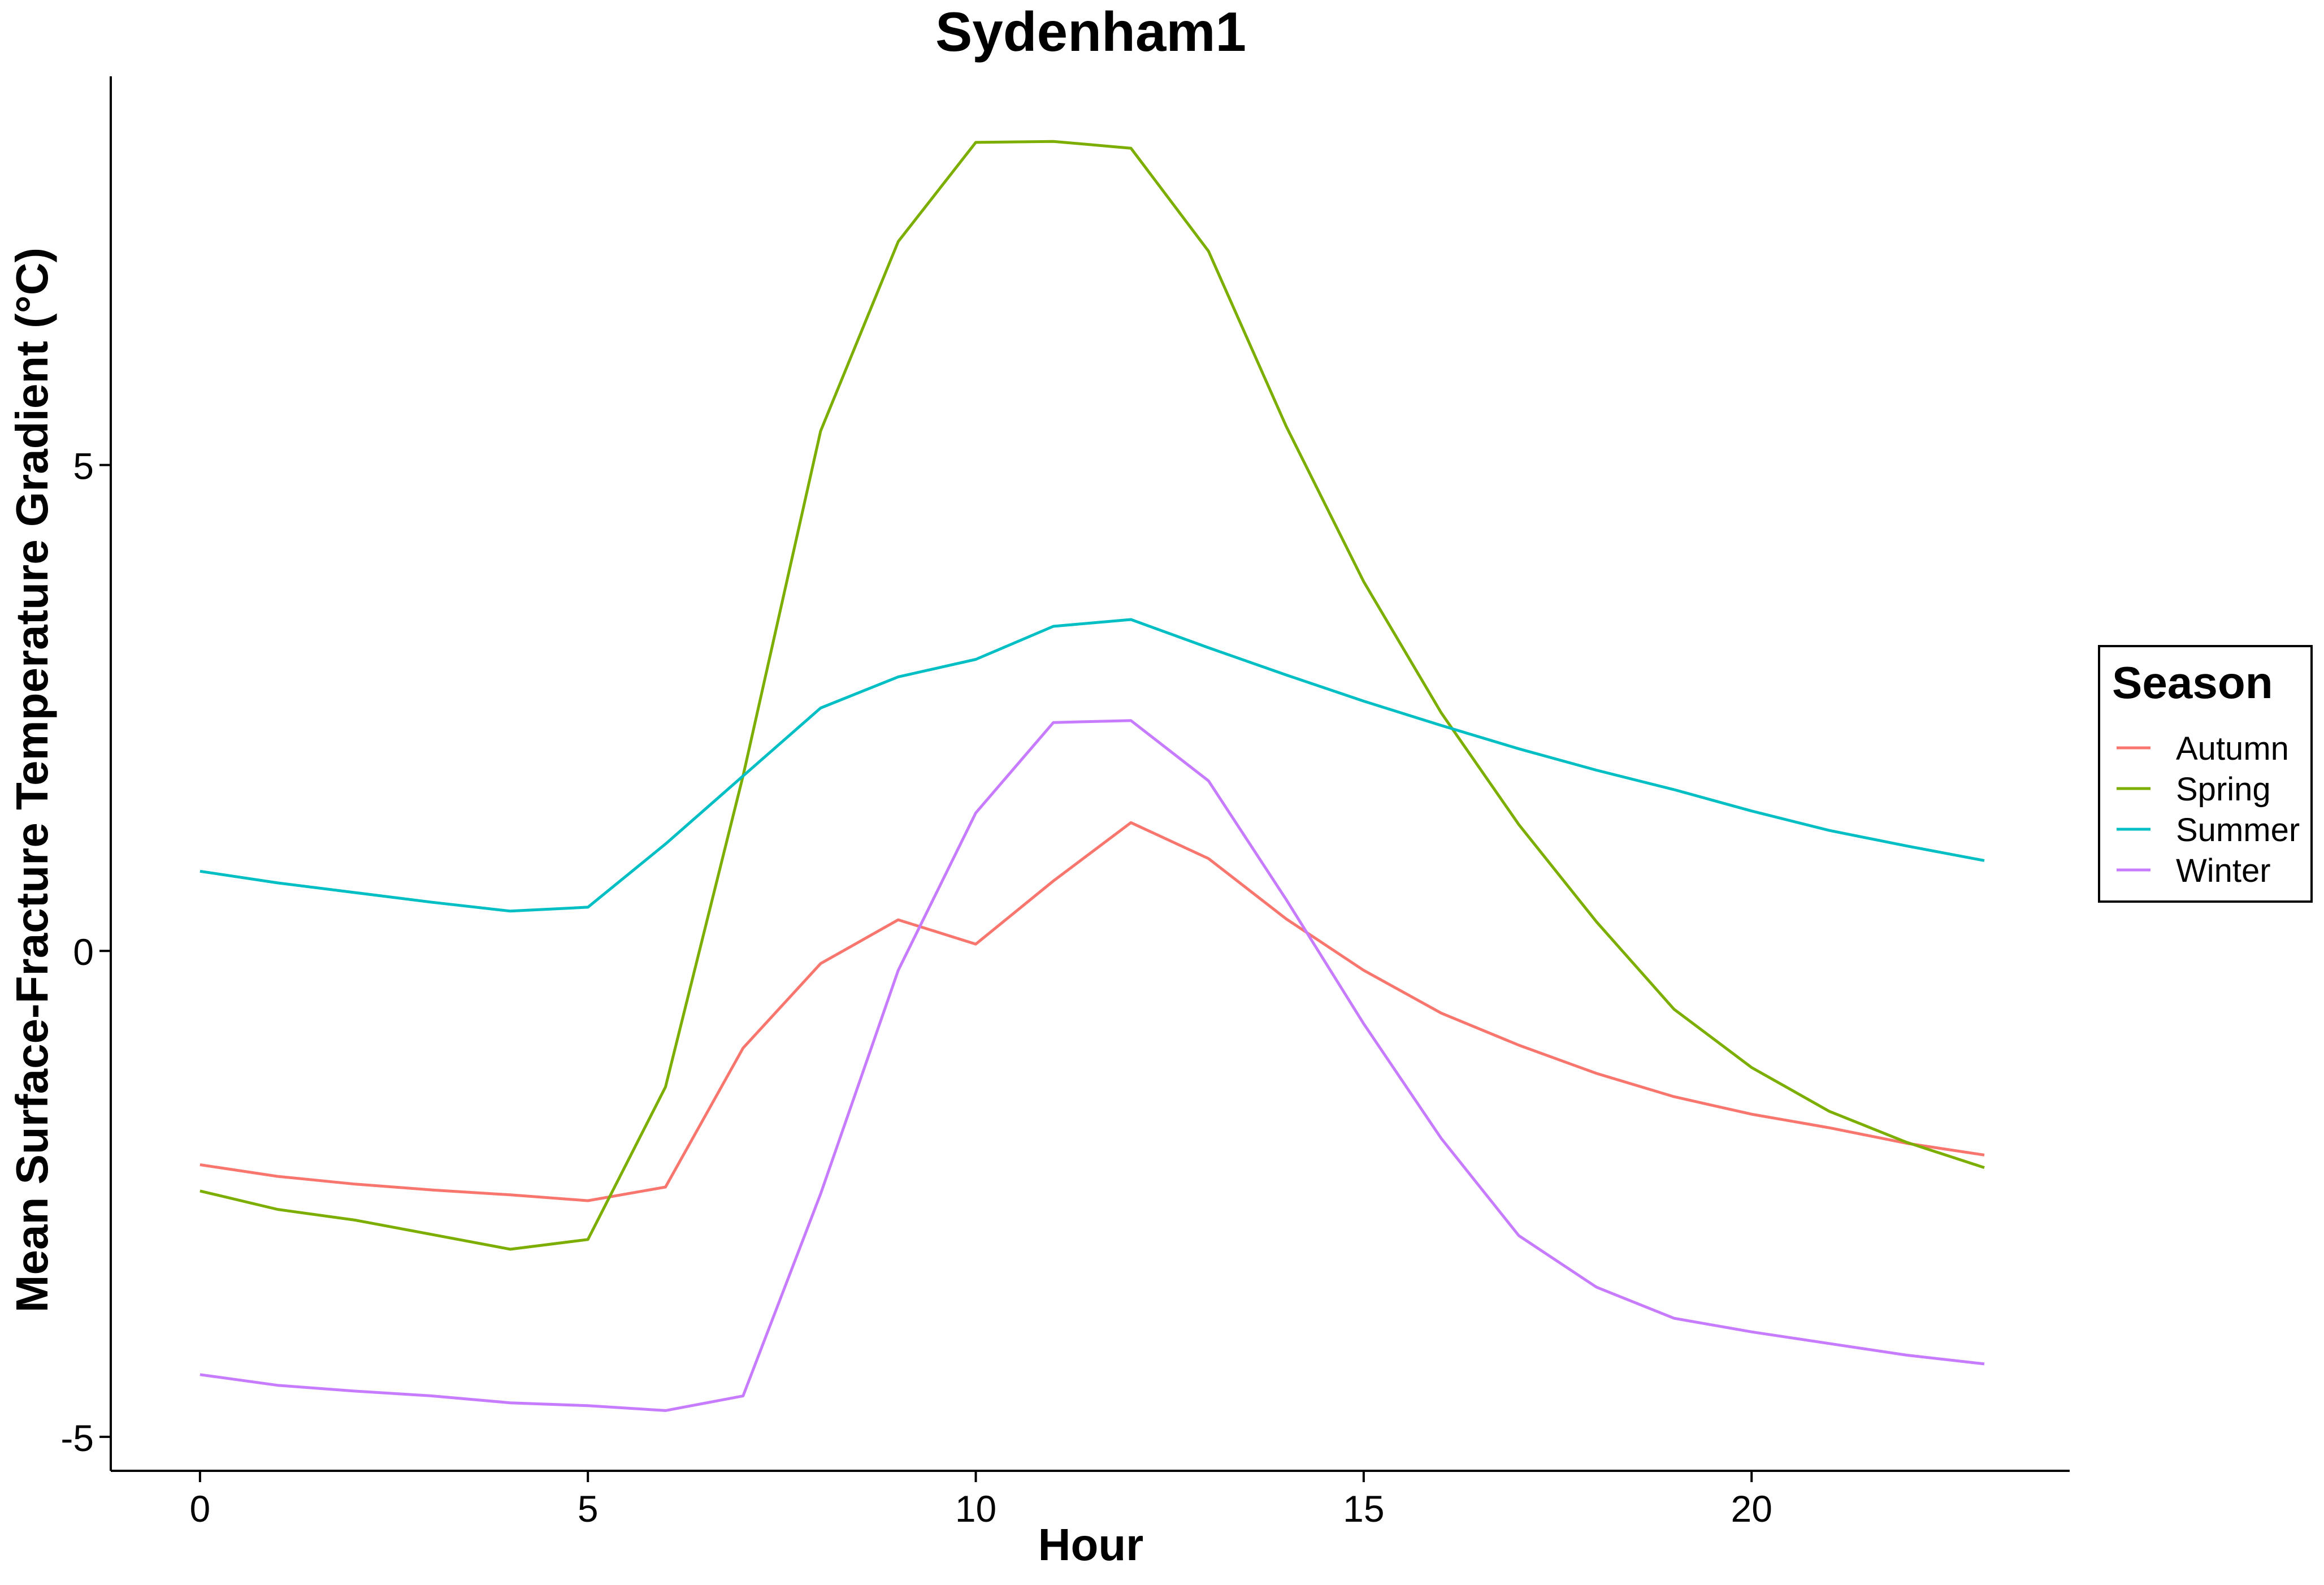 Image resolution: width=2324 pixels, height=1585 pixels. What do you see at coordinates (2223, 789) in the screenshot?
I see `legend-label-spring: Spring` at bounding box center [2223, 789].